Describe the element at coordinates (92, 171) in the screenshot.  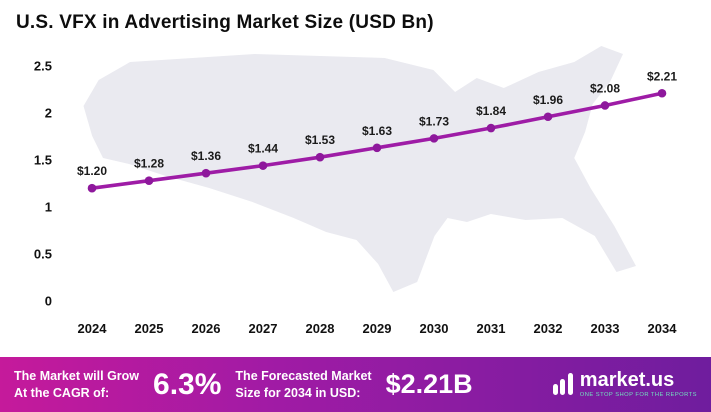
I see `data-point-label: $1.20` at that location.